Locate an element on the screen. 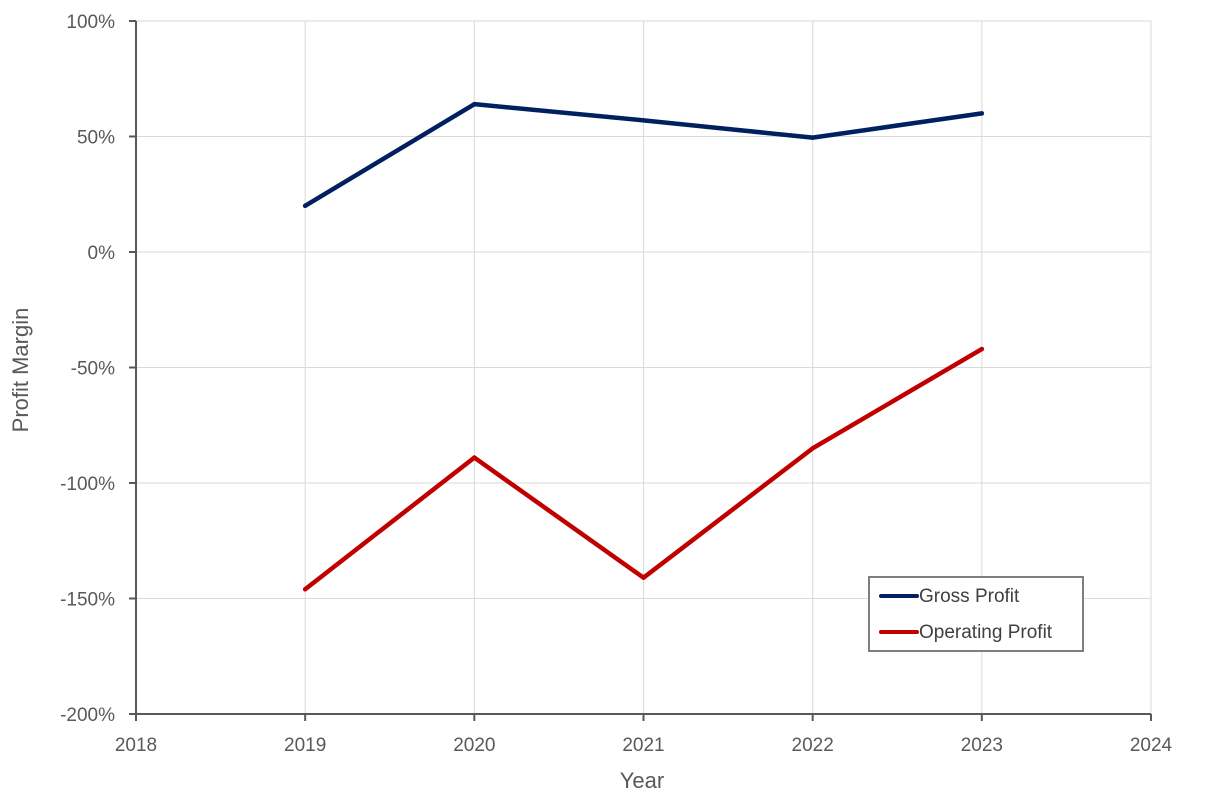 This screenshot has width=1222, height=804. y-tick-label-50: 50% is located at coordinates (96, 138).